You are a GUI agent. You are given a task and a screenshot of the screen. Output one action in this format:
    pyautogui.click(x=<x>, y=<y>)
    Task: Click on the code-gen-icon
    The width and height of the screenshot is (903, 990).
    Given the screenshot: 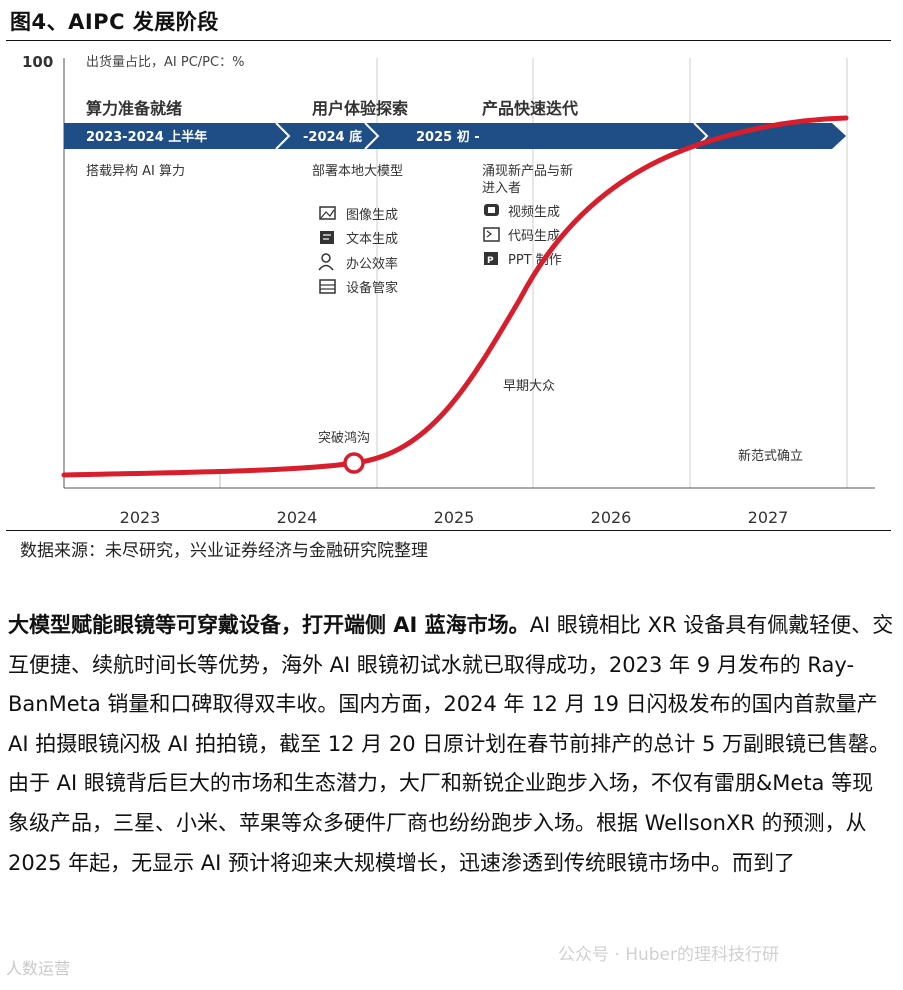 What is the action you would take?
    pyautogui.click(x=491, y=234)
    